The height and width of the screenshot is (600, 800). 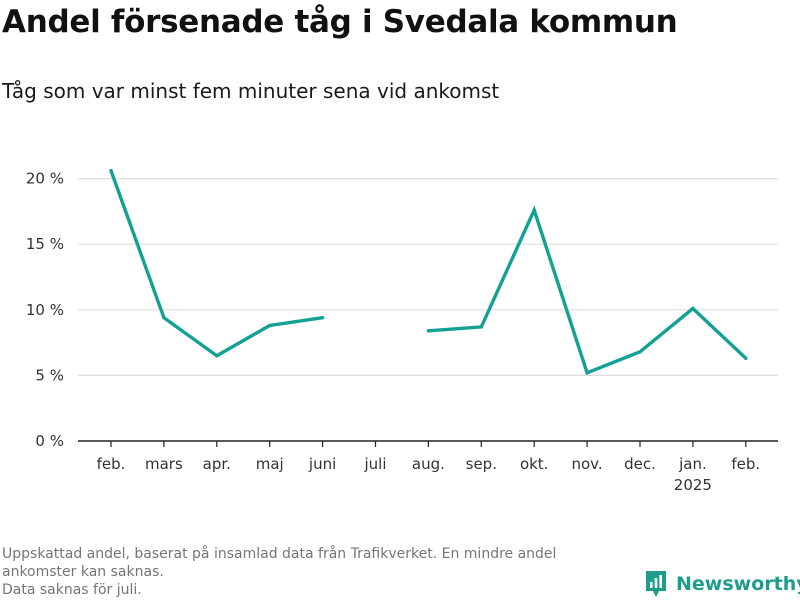 I want to click on x-tick-label: mars, so click(x=164, y=464).